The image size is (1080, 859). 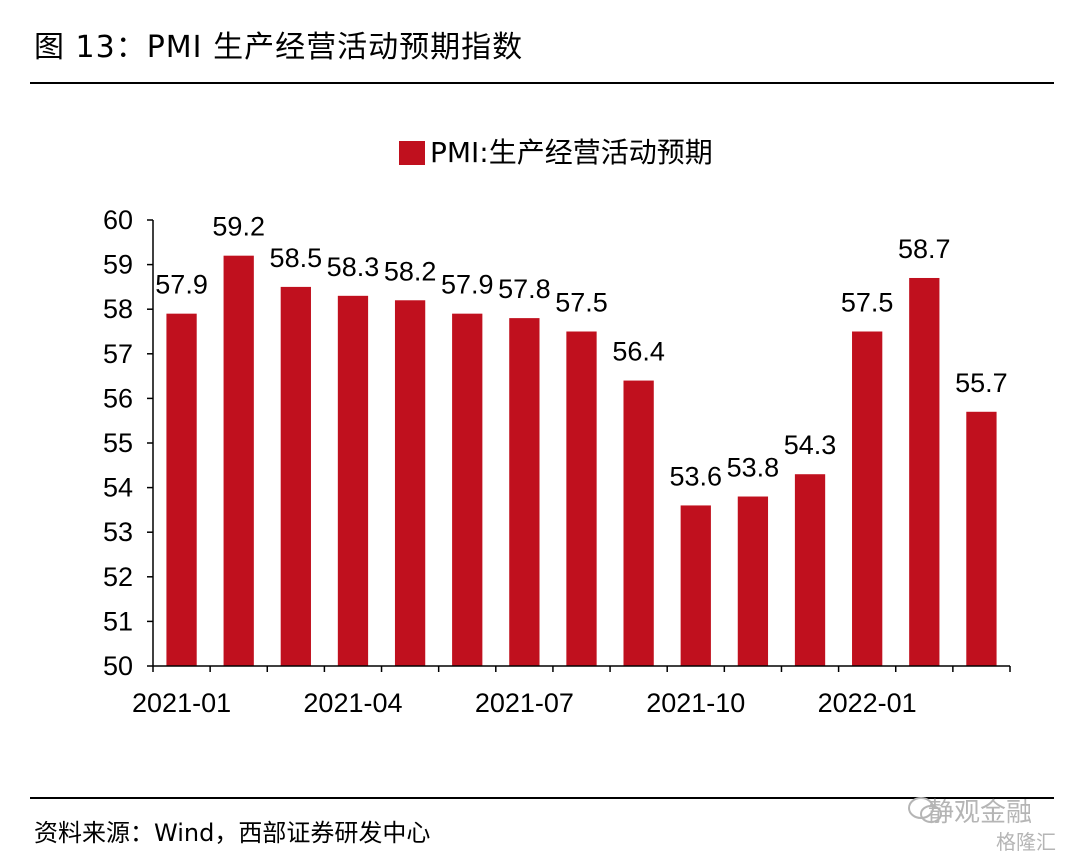 What do you see at coordinates (542, 798) in the screenshot?
I see `bottom-rule` at bounding box center [542, 798].